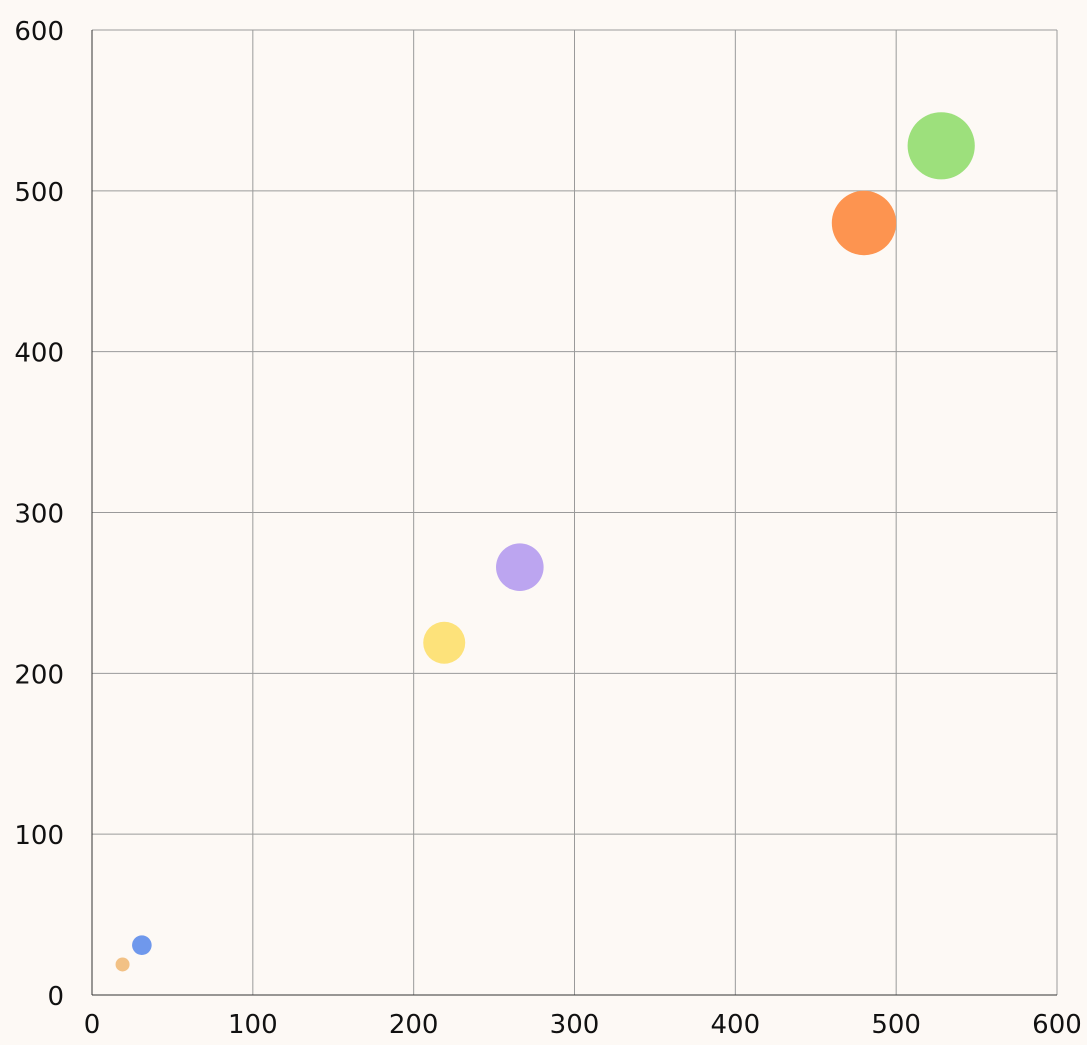  Describe the element at coordinates (575, 1025) in the screenshot. I see `x-tick-label: 300` at that location.